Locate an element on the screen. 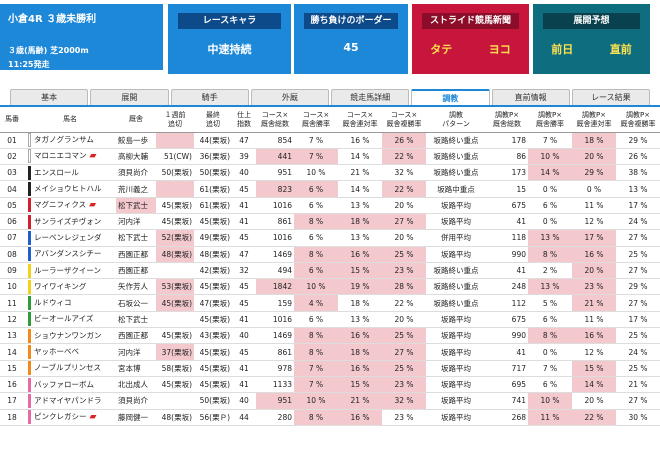  horse-name: メイショウヒトハル is located at coordinates (68, 189).